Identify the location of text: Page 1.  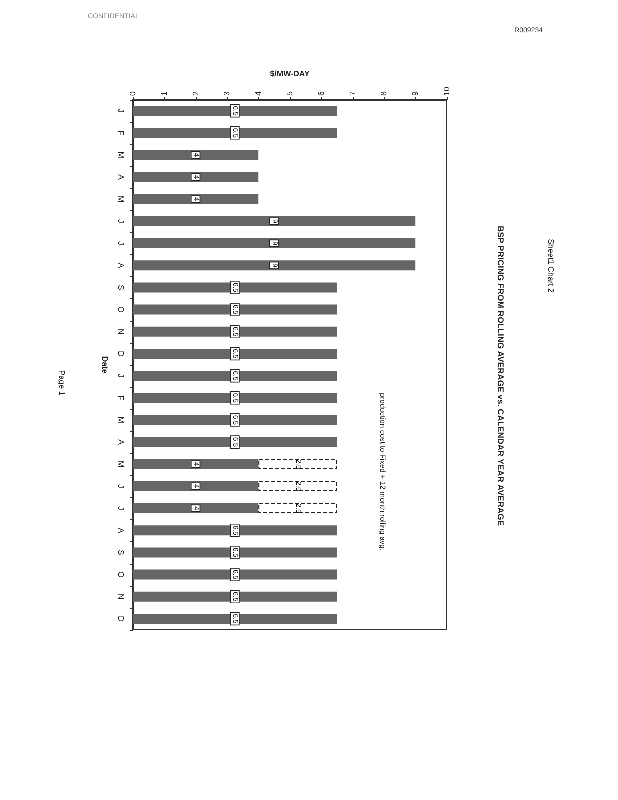
(62, 383).